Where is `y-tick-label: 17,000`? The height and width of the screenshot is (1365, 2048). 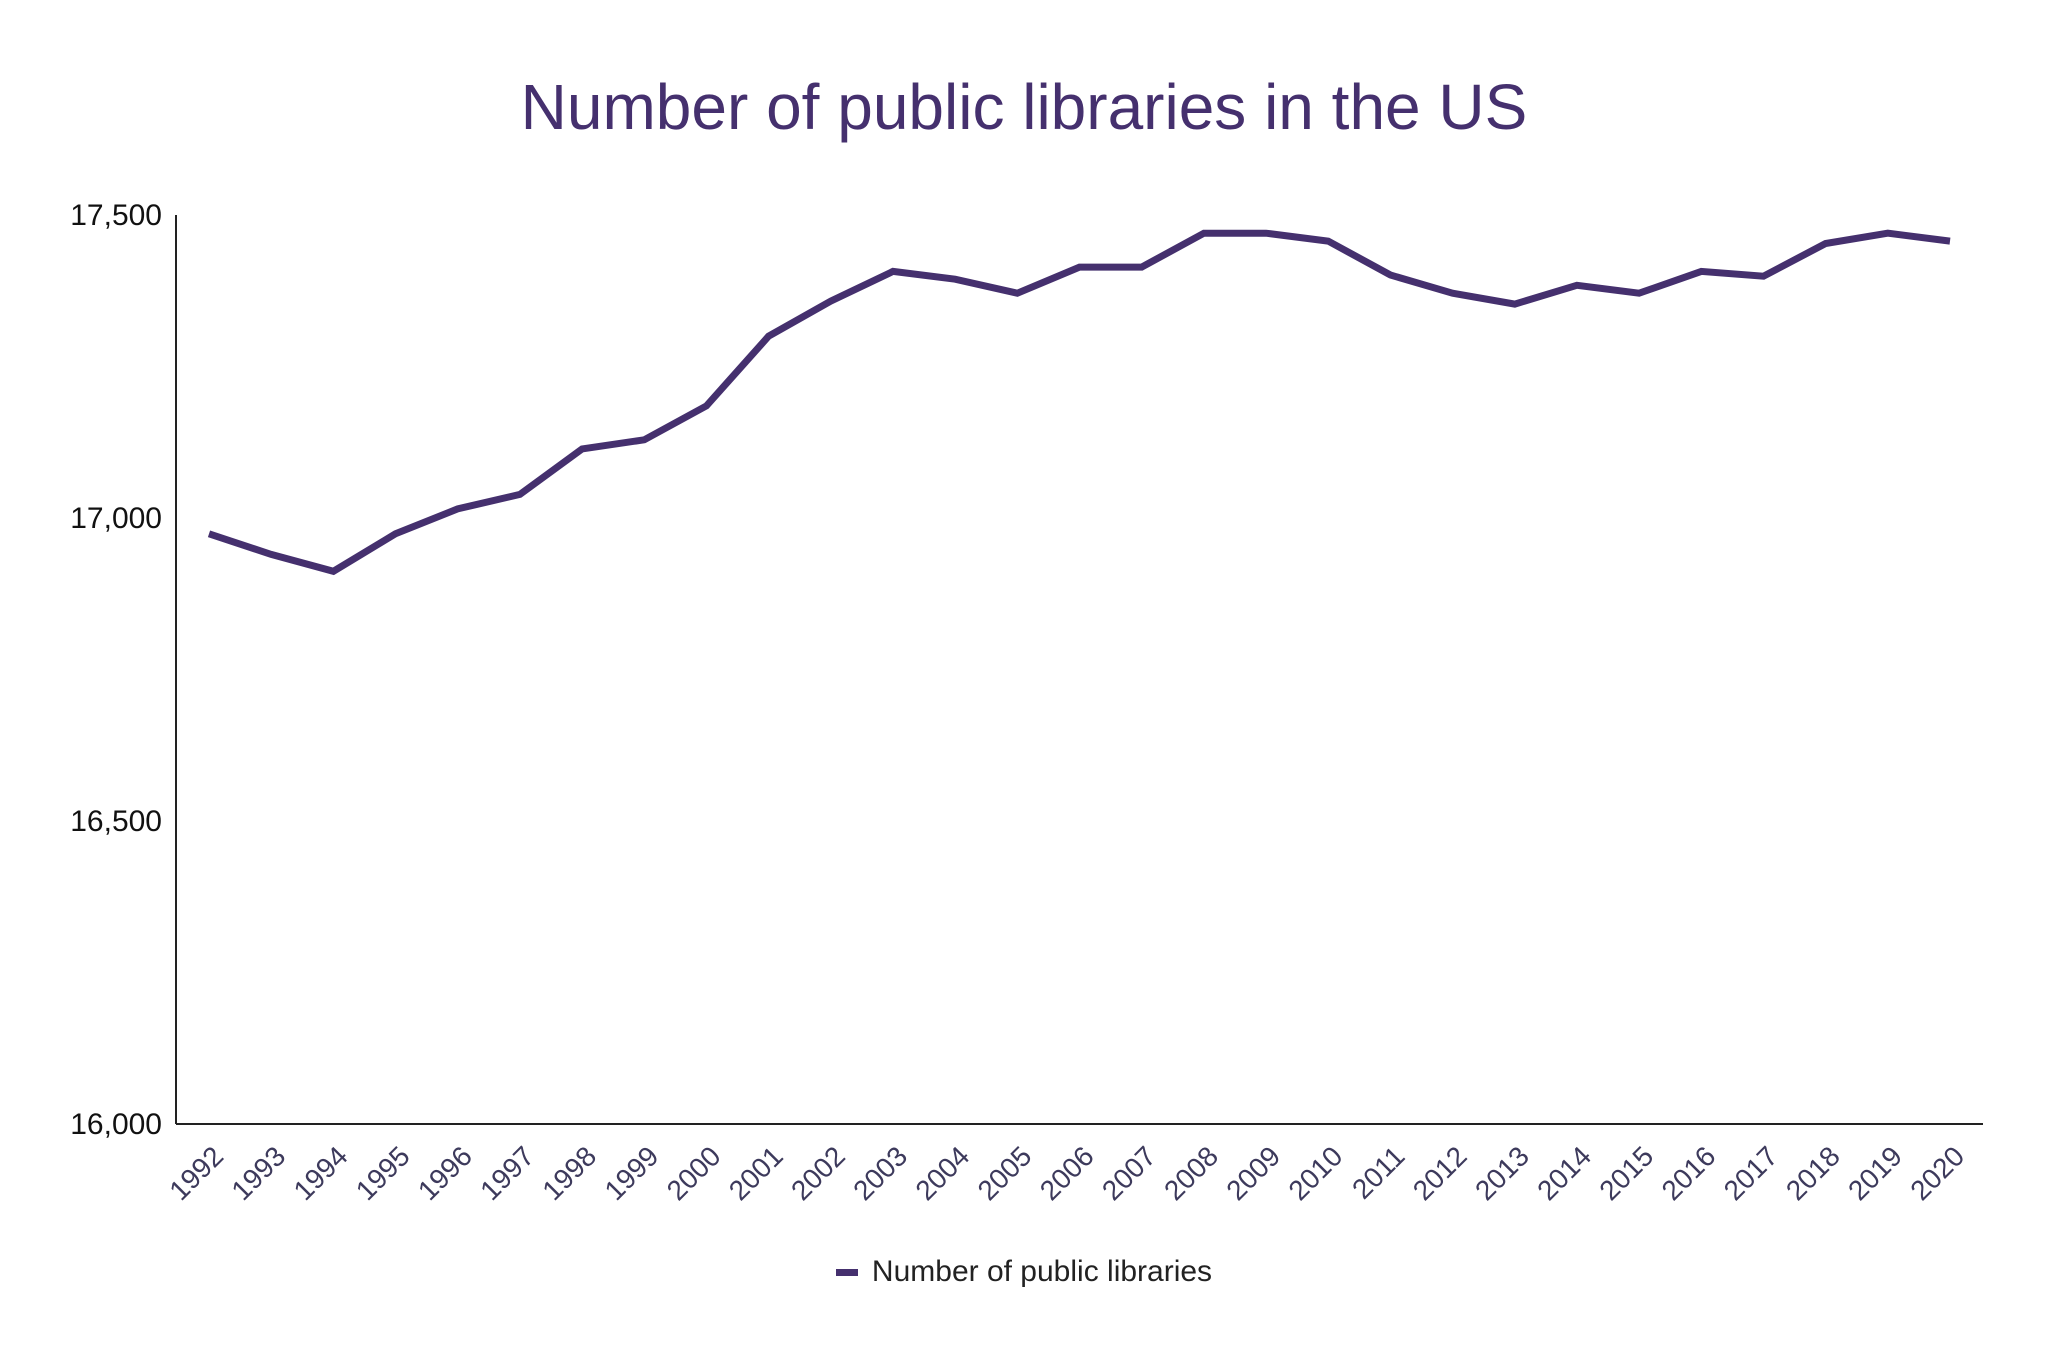
y-tick-label: 17,000 is located at coordinates (116, 518).